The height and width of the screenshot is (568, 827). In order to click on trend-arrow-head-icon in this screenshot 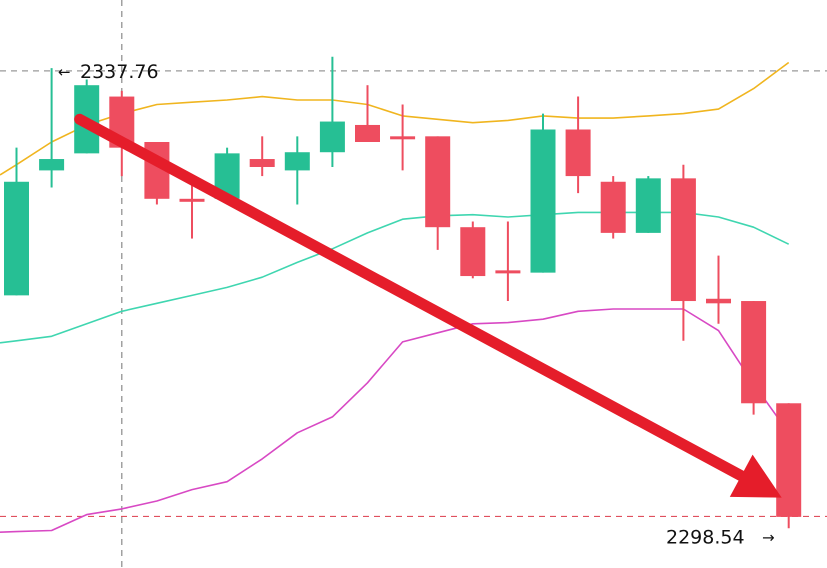, I will do `click(755, 476)`.